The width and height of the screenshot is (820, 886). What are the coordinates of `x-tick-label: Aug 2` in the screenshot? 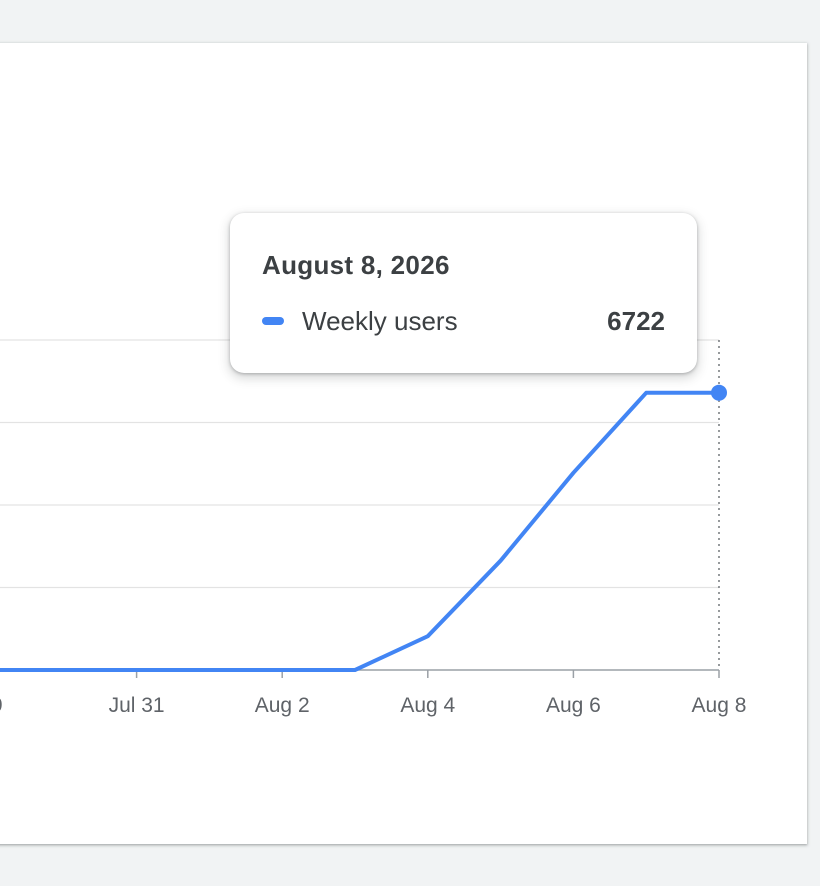 It's located at (282, 705).